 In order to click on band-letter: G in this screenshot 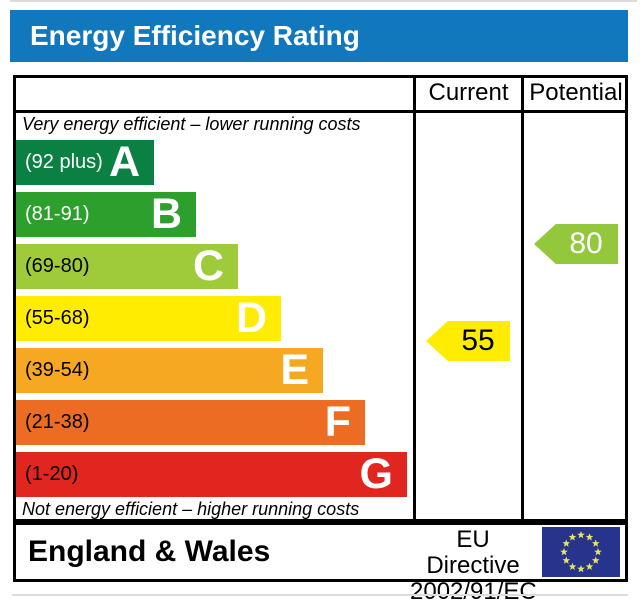, I will do `click(376, 474)`.